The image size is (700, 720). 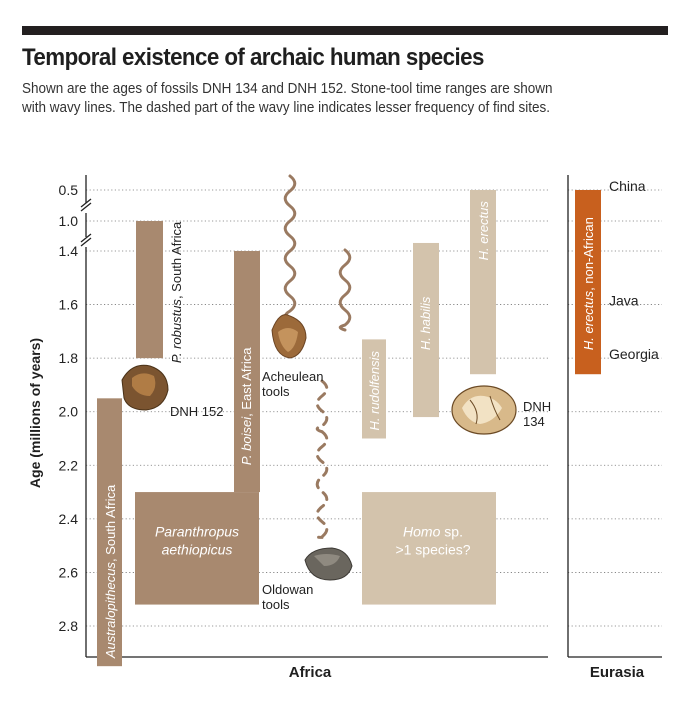 What do you see at coordinates (322, 406) in the screenshot?
I see `tool-line-oldowan-dashed` at bounding box center [322, 406].